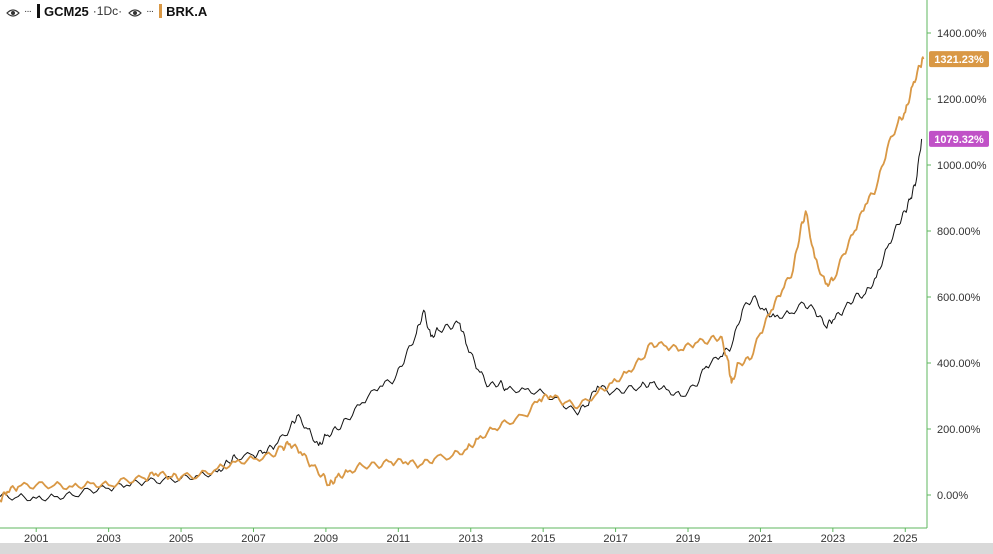 Image resolution: width=993 pixels, height=554 pixels. I want to click on series-symbol: GCM25, so click(66, 11).